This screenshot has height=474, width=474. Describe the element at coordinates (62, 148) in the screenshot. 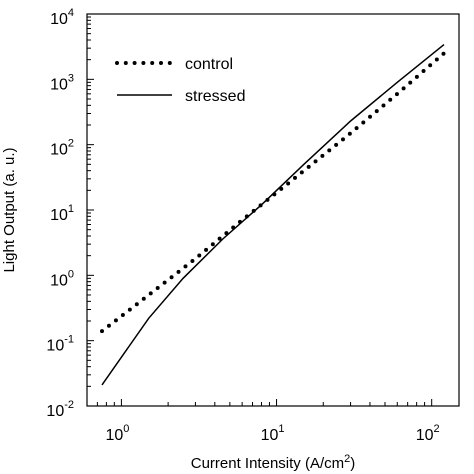

I see `y-tick-label: 10²` at that location.